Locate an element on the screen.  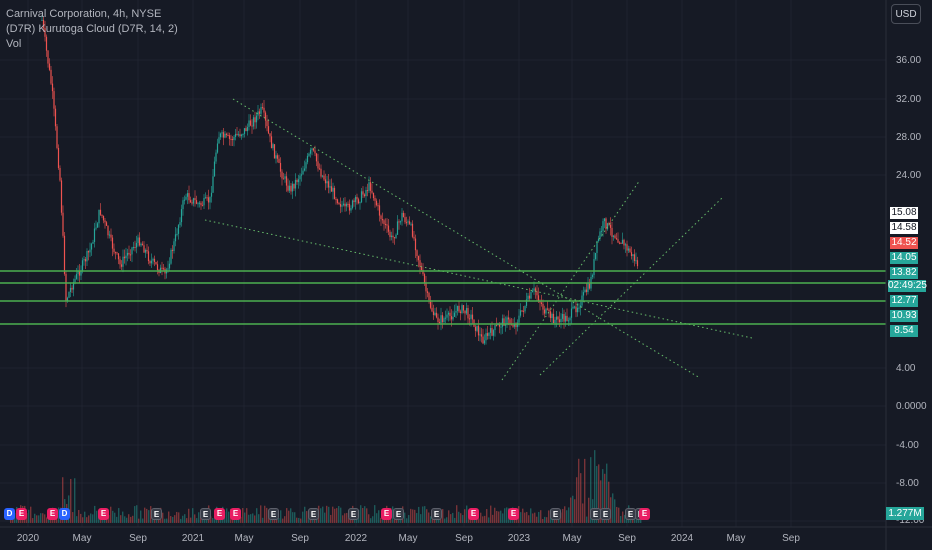
volume-title: Vol is located at coordinates (14, 44).